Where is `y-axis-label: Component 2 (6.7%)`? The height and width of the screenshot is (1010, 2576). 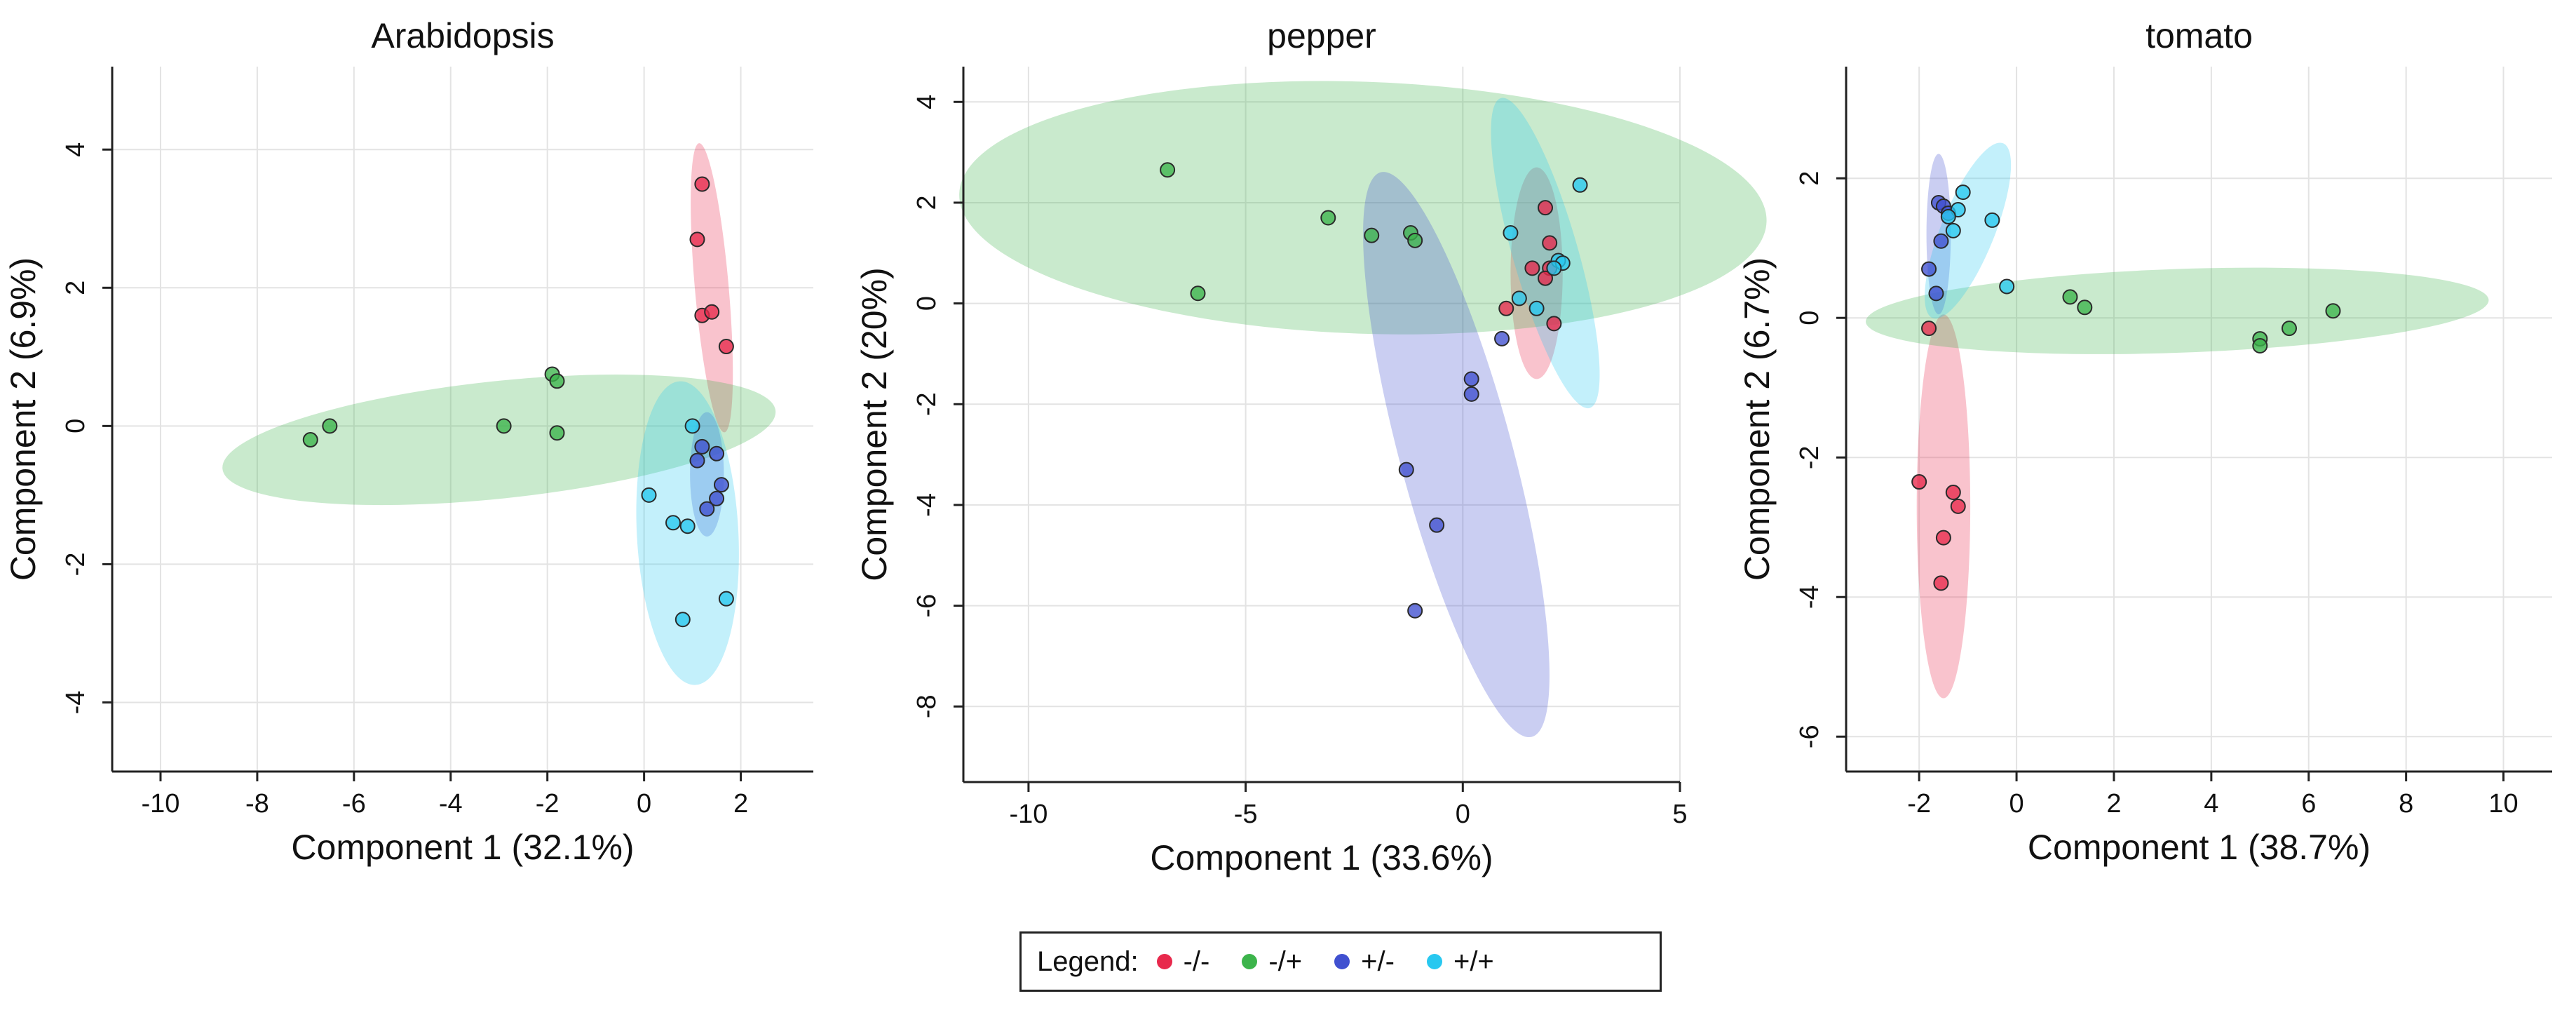 y-axis-label: Component 2 (6.7%) is located at coordinates (1757, 419).